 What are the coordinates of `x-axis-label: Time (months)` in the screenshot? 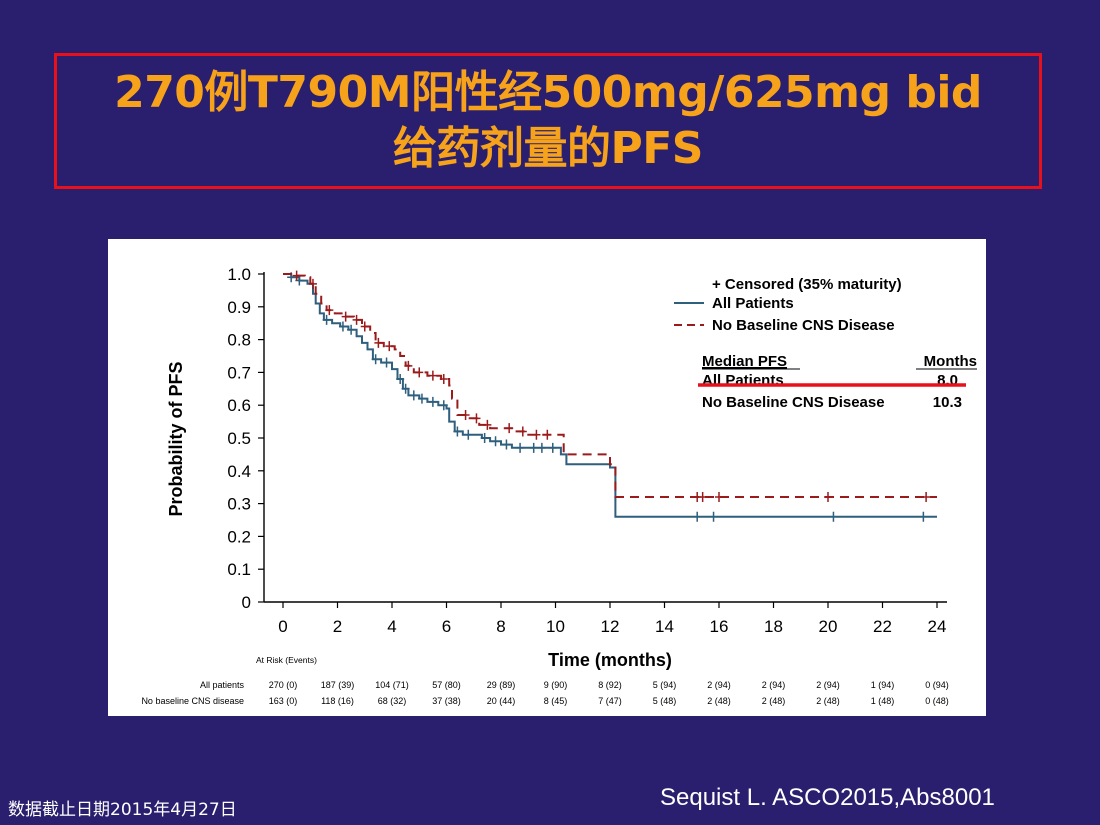 It's located at (610, 660).